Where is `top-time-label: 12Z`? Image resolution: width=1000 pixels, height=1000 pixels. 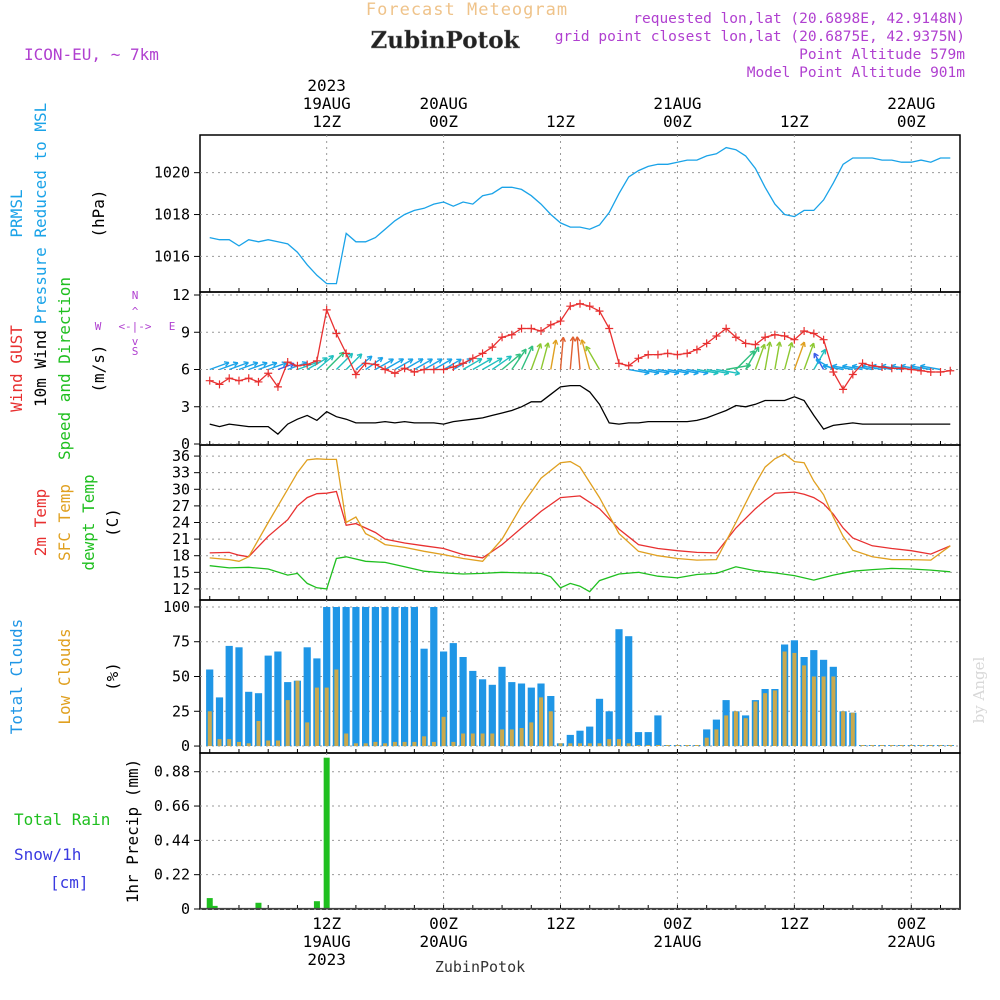
top-time-label: 12Z is located at coordinates (560, 121).